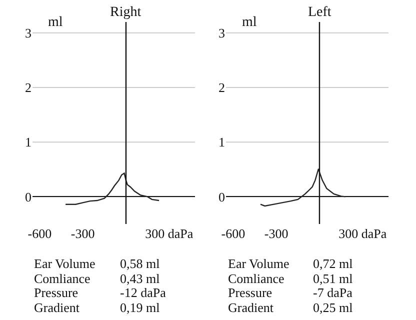 This screenshot has height=320, width=416. Describe the element at coordinates (333, 263) in the screenshot. I see `text: 0,72 ml` at that location.